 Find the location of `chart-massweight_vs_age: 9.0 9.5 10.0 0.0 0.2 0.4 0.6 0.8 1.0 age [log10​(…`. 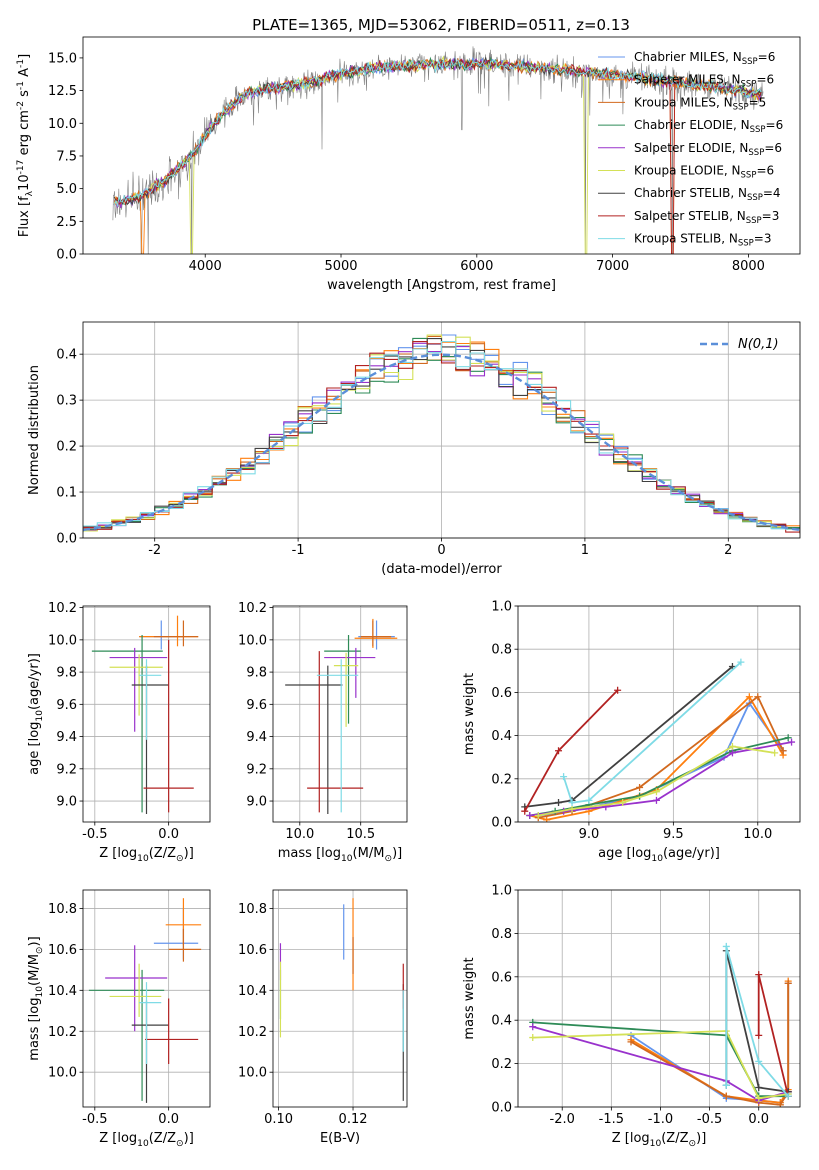

chart-massweight_vs_age: 9.0 9.5 10.0 0.0 0.2 0.4 0.6 0.8 1.0 age [log10​(… is located at coordinates (631, 732).